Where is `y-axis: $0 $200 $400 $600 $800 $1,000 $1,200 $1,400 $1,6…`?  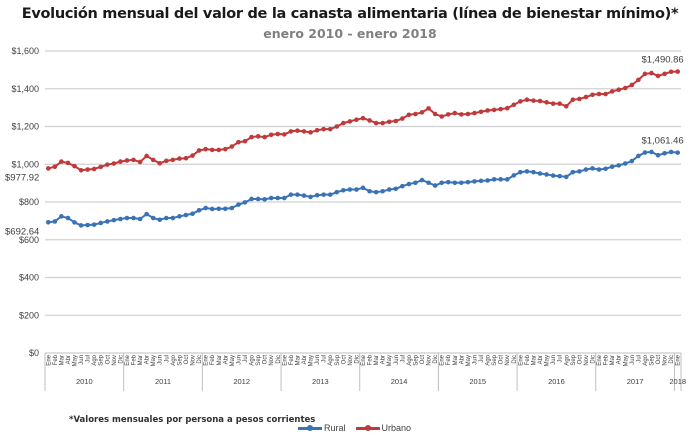
y-axis: $0 $200 $400 $600 $800 $1,000 $1,200 $1,400 $1,6… is located at coordinates (25, 202).